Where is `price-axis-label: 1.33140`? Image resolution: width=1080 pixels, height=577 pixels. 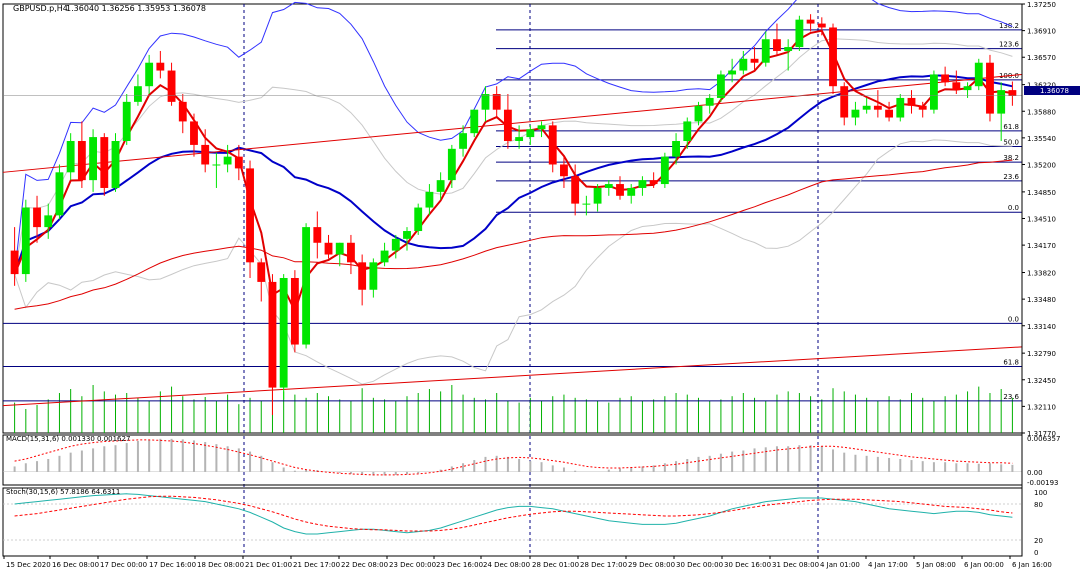
price-axis-label: 1.33140 is located at coordinates (1041, 327).